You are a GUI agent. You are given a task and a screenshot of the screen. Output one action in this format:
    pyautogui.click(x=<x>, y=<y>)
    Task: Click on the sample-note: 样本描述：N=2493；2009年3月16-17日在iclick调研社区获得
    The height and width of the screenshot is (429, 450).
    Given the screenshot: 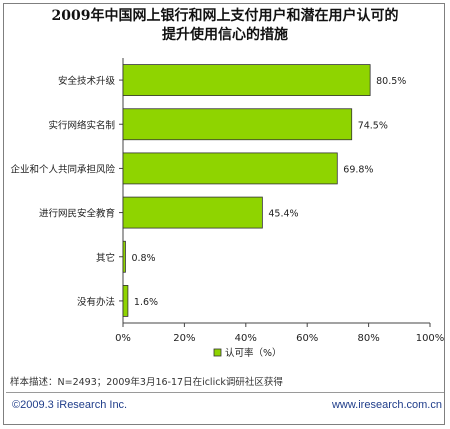 What is the action you would take?
    pyautogui.click(x=146, y=382)
    